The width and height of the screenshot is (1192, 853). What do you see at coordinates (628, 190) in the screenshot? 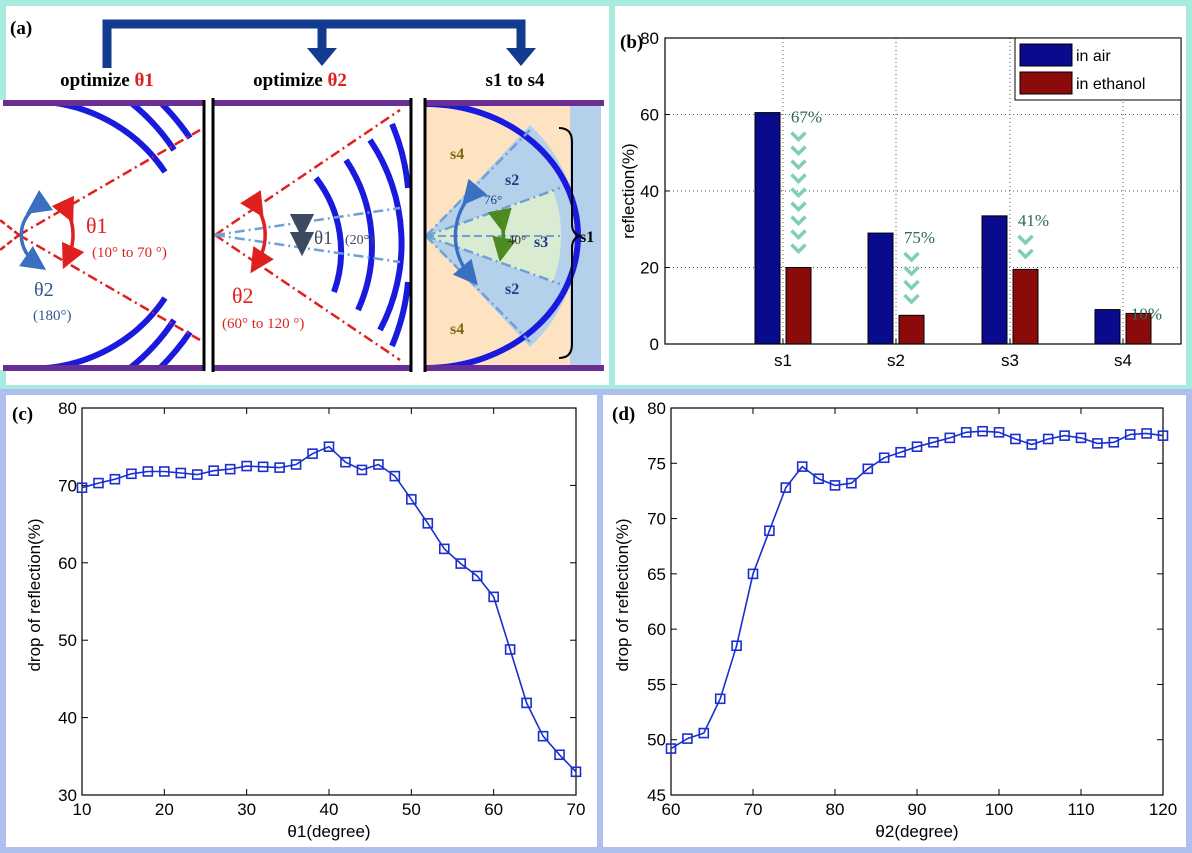
I see `b-ylabel: reflection(%)` at bounding box center [628, 190].